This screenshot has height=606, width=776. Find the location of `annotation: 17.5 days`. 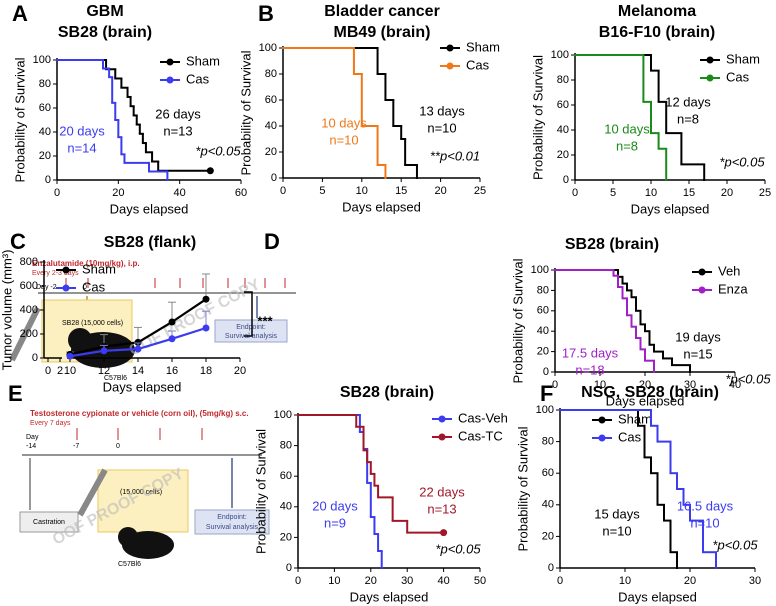

annotation: 17.5 days is located at coordinates (590, 352).